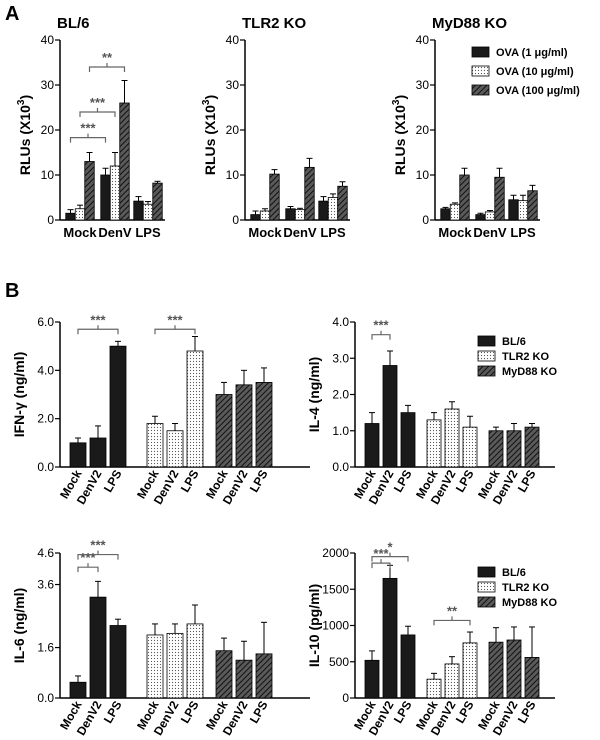 Image resolution: width=600 pixels, height=740 pixels. What do you see at coordinates (538, 91) in the screenshot?
I see `legend-label: OVA (100 μg/ml)` at bounding box center [538, 91].